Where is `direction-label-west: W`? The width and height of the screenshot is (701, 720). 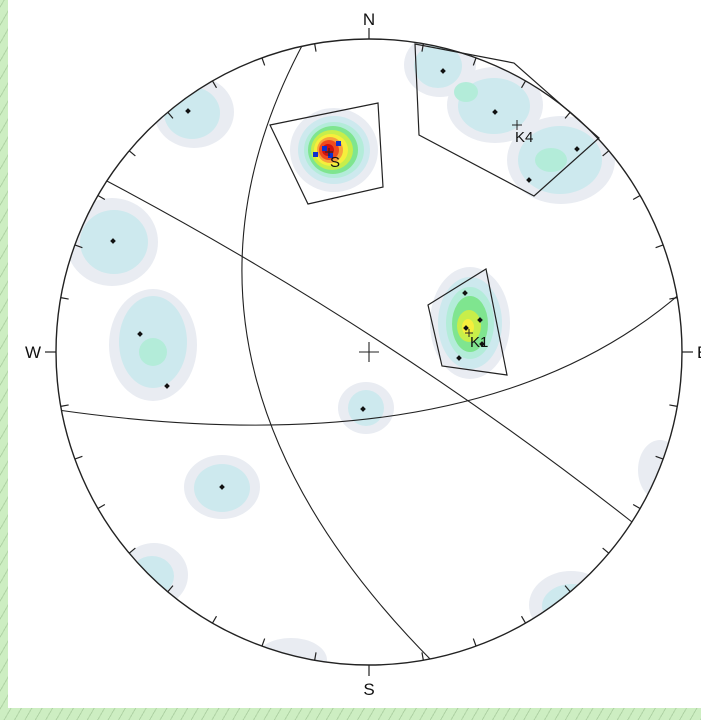
direction-label-west: W is located at coordinates (33, 352).